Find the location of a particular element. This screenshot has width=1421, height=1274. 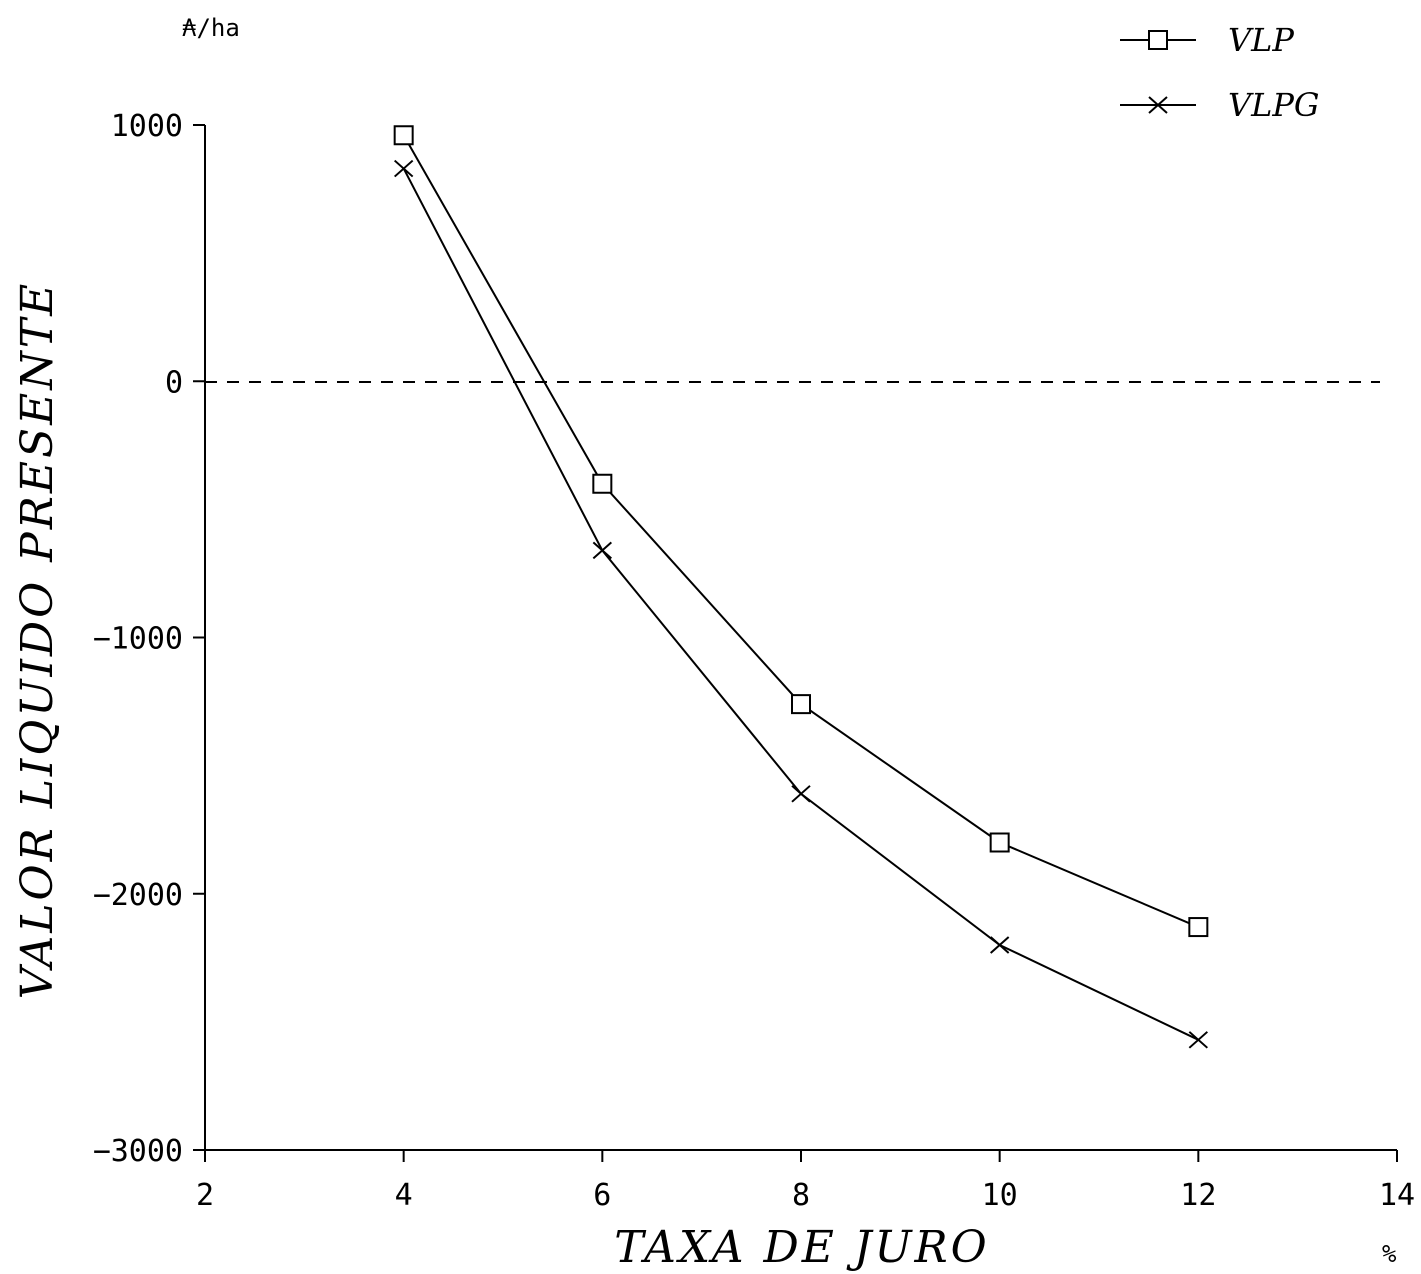

x-tick-label: 8 is located at coordinates (801, 1195).